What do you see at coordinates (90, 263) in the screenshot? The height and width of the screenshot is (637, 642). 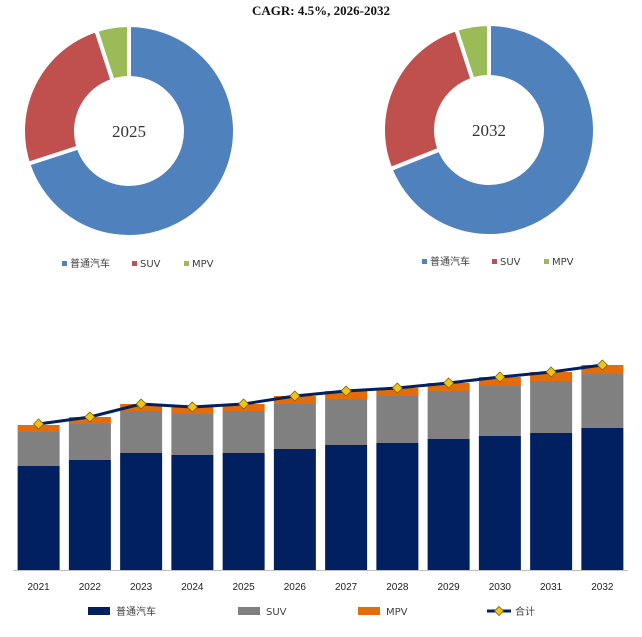 I see `donut-2025-legend-label-car: 普通汽车` at bounding box center [90, 263].